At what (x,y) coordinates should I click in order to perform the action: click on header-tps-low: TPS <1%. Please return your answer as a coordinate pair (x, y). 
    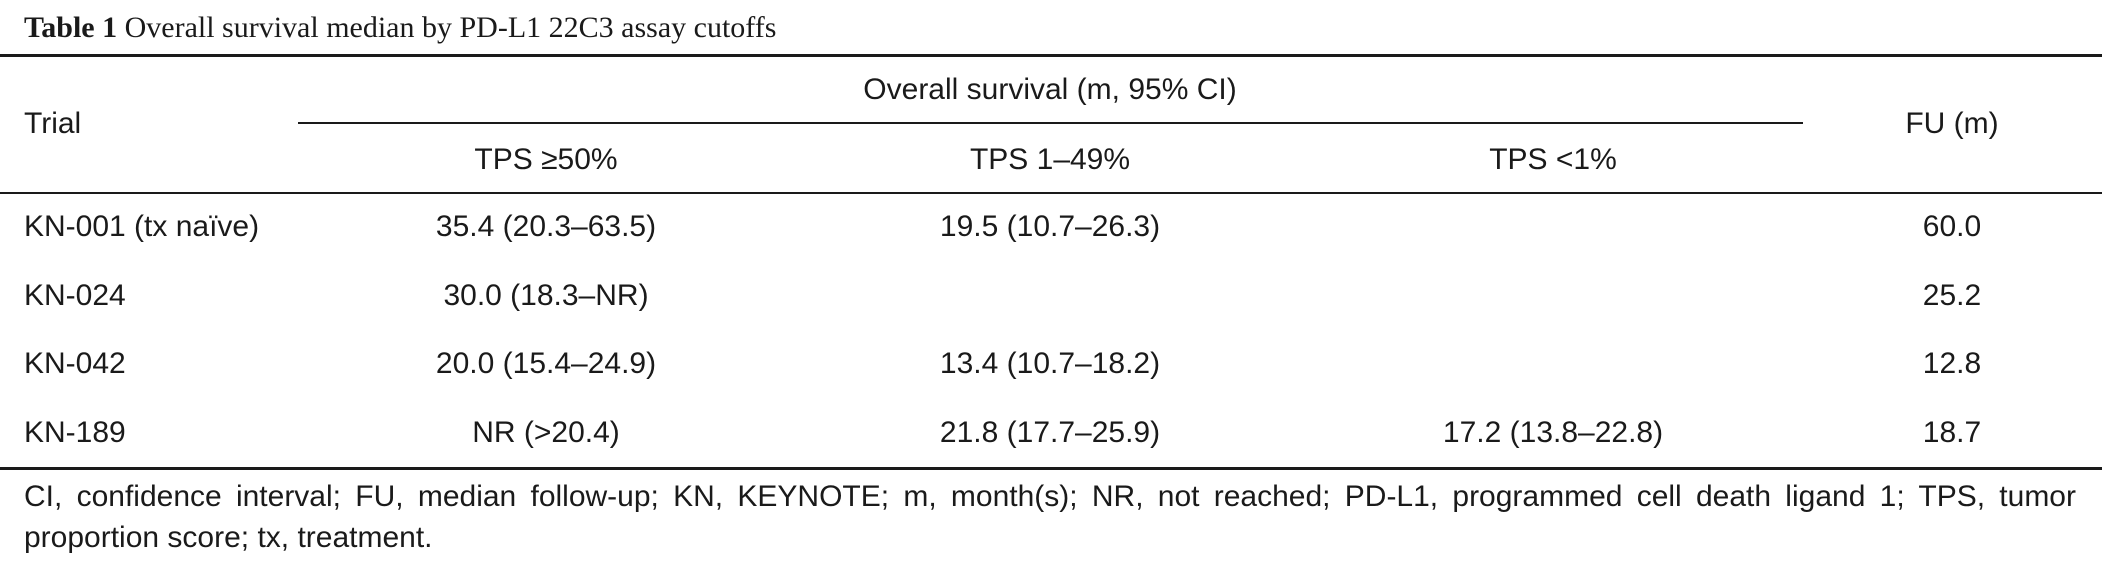
    Looking at the image, I should click on (1553, 159).